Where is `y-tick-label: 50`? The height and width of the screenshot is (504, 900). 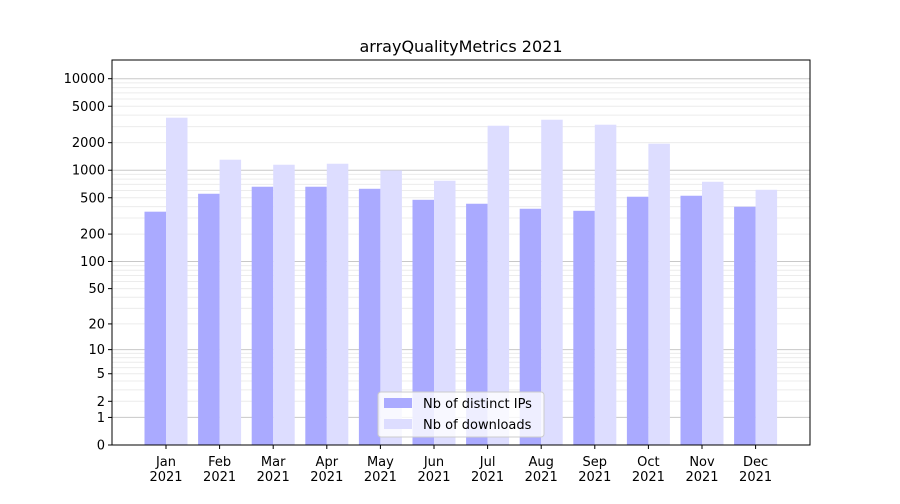
y-tick-label: 50 is located at coordinates (96, 289).